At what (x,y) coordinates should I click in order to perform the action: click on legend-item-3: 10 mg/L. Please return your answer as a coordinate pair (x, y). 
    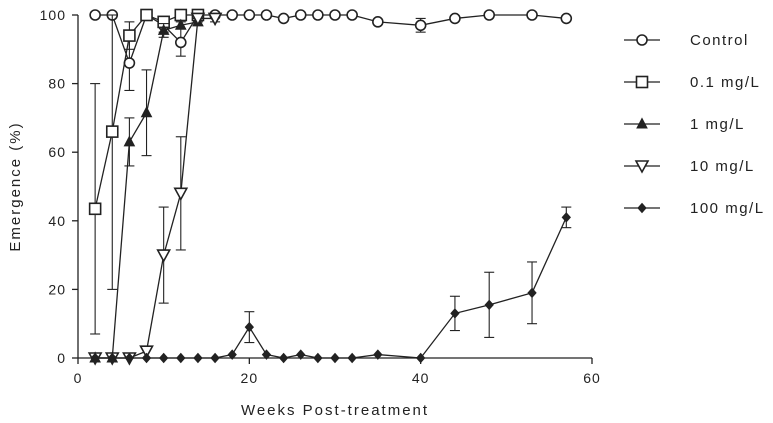
    Looking at the image, I should click on (689, 166).